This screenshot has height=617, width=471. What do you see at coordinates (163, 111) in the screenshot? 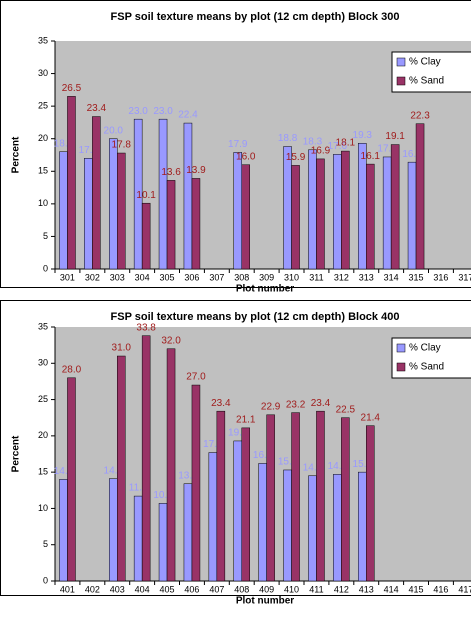
I see `data-label: 23.0` at bounding box center [163, 111].